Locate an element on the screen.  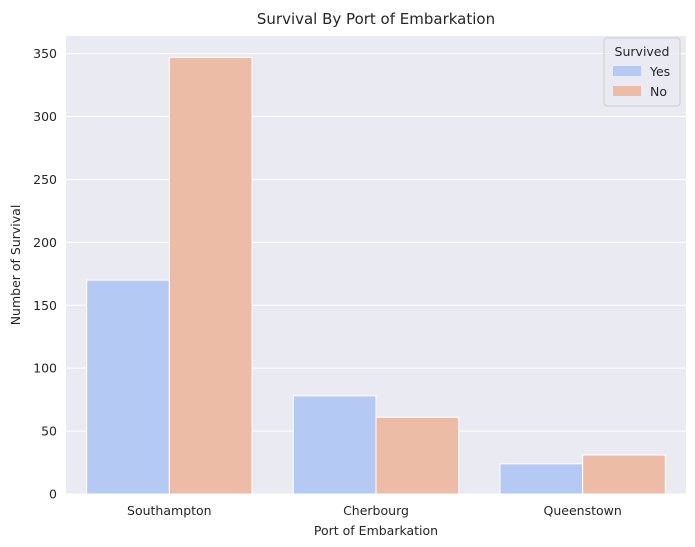
chart-title: Survival By Port of Embarkation is located at coordinates (376, 19).